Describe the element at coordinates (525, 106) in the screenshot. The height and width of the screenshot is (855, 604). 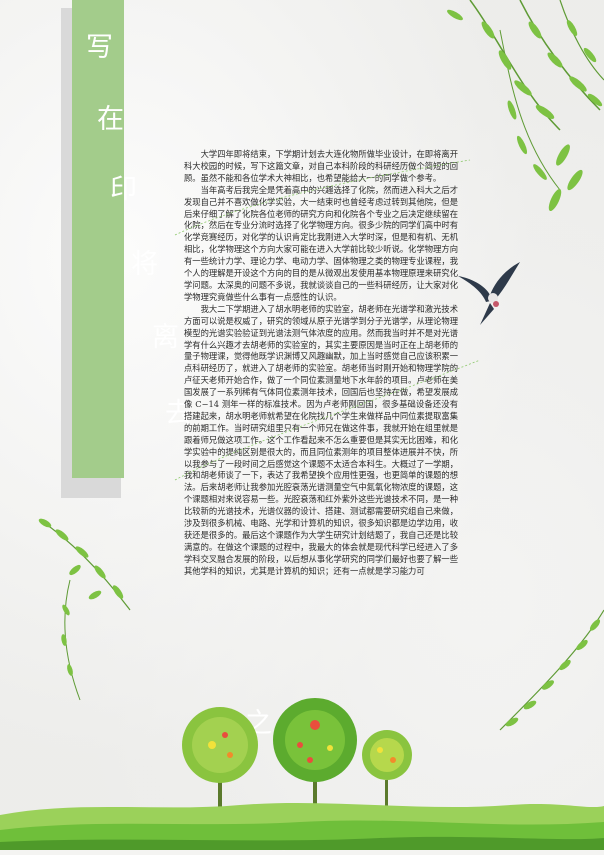
I see `willow-branch-illustration` at that location.